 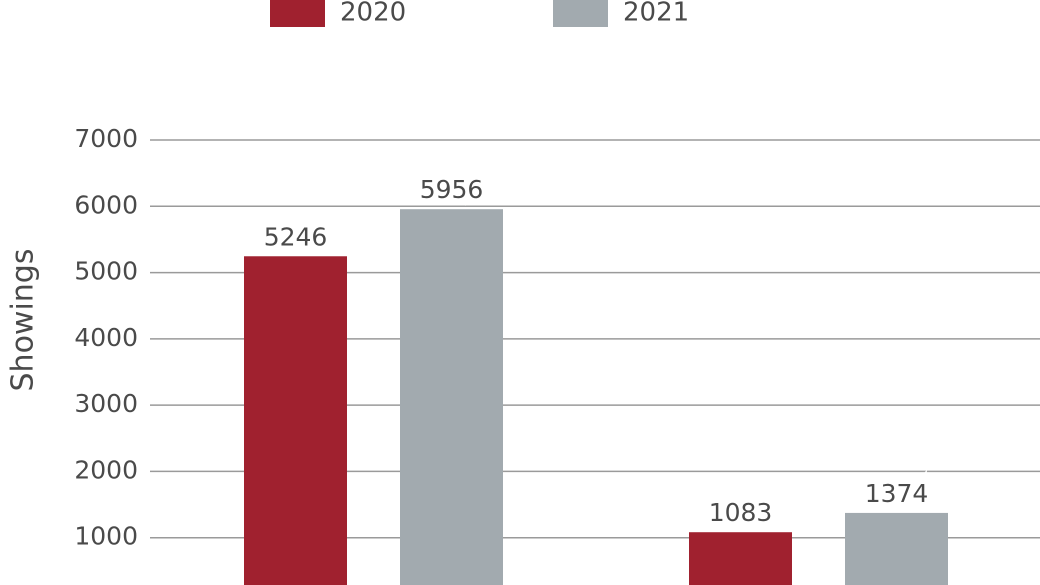 What do you see at coordinates (106, 271) in the screenshot?
I see `y-tick-label: 5000` at bounding box center [106, 271].